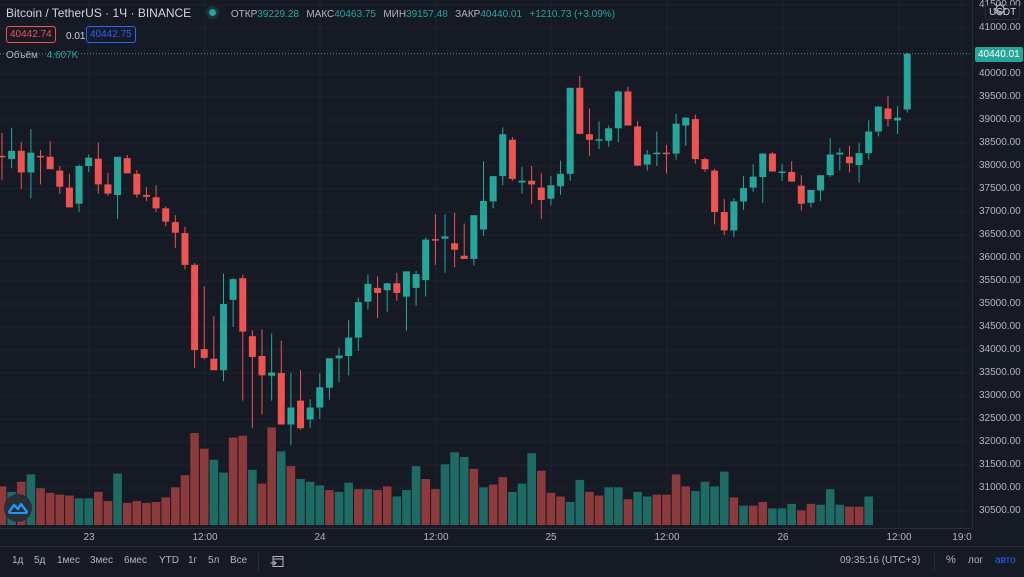 The height and width of the screenshot is (577, 1024). Describe the element at coordinates (135, 560) in the screenshot. I see `range-6m-button: 6мес` at that location.